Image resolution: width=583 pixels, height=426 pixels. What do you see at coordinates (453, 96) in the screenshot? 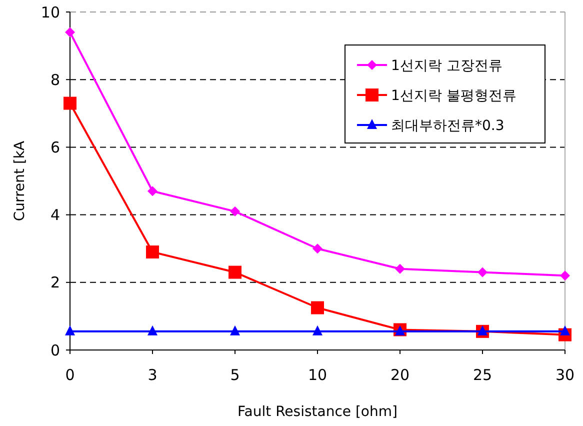
I see `legend-label: 1선지락 불평형전류` at bounding box center [453, 96].